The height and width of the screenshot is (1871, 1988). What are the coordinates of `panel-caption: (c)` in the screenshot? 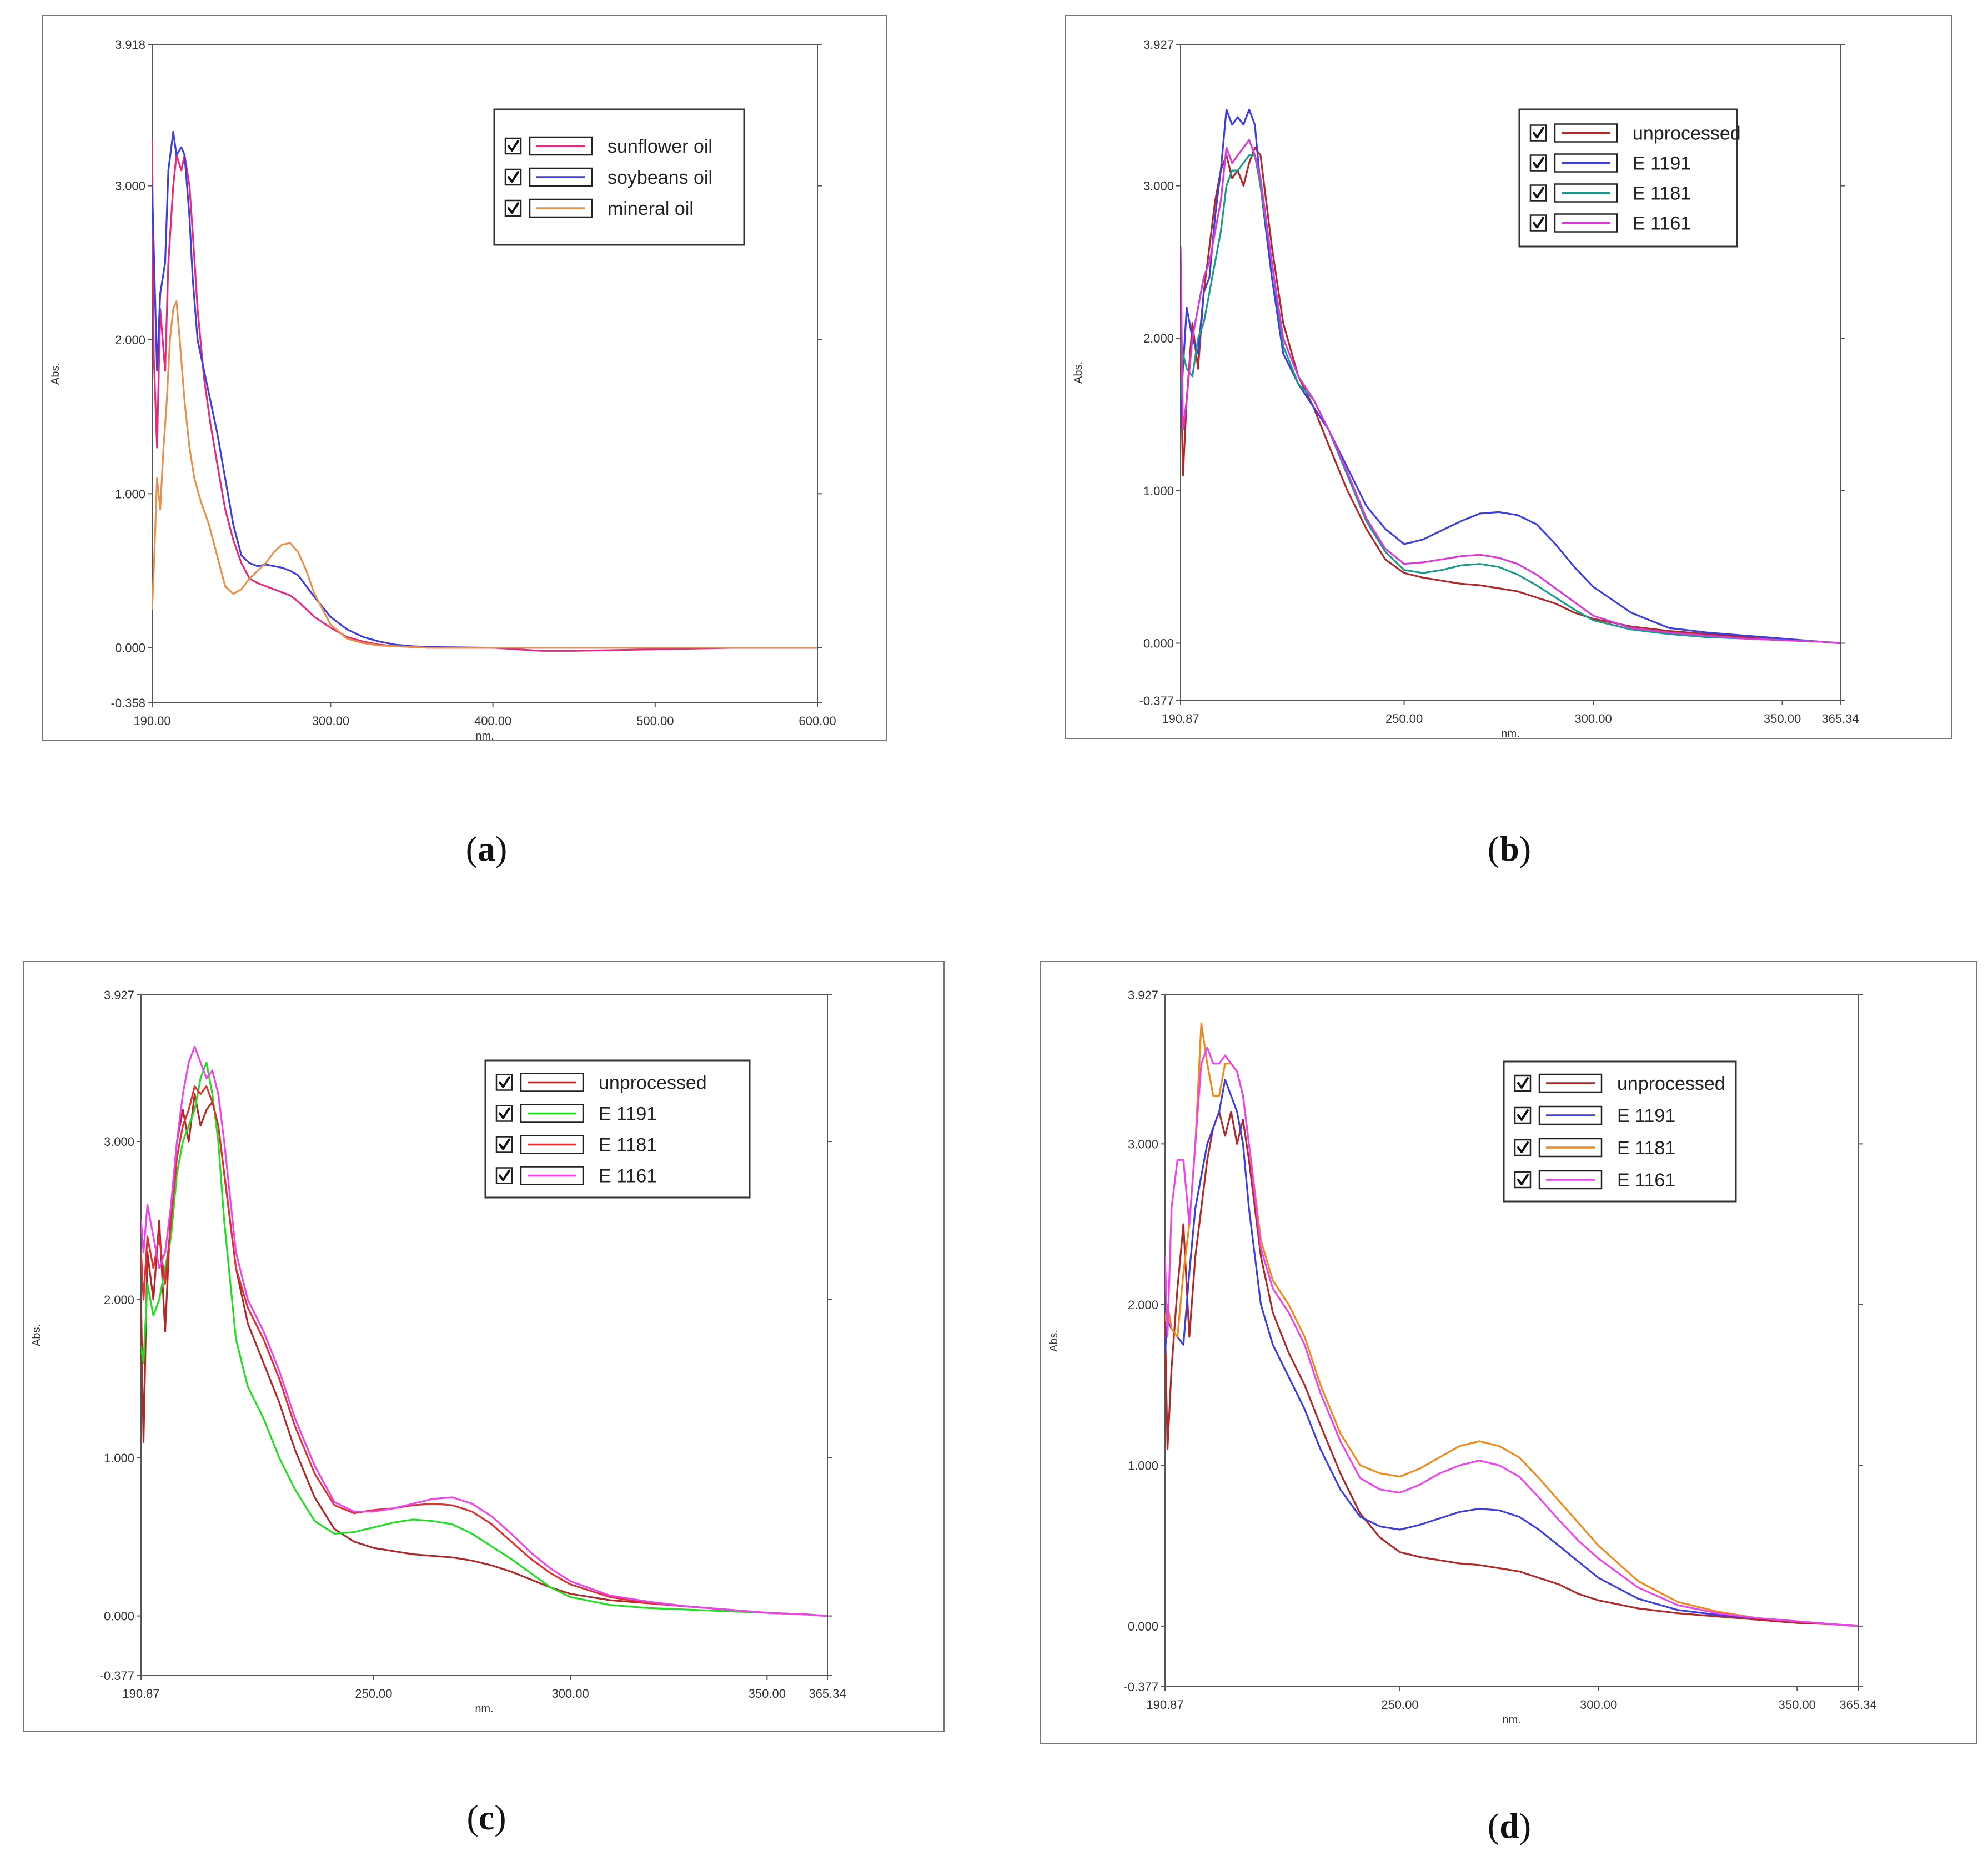 It's located at (486, 1817).